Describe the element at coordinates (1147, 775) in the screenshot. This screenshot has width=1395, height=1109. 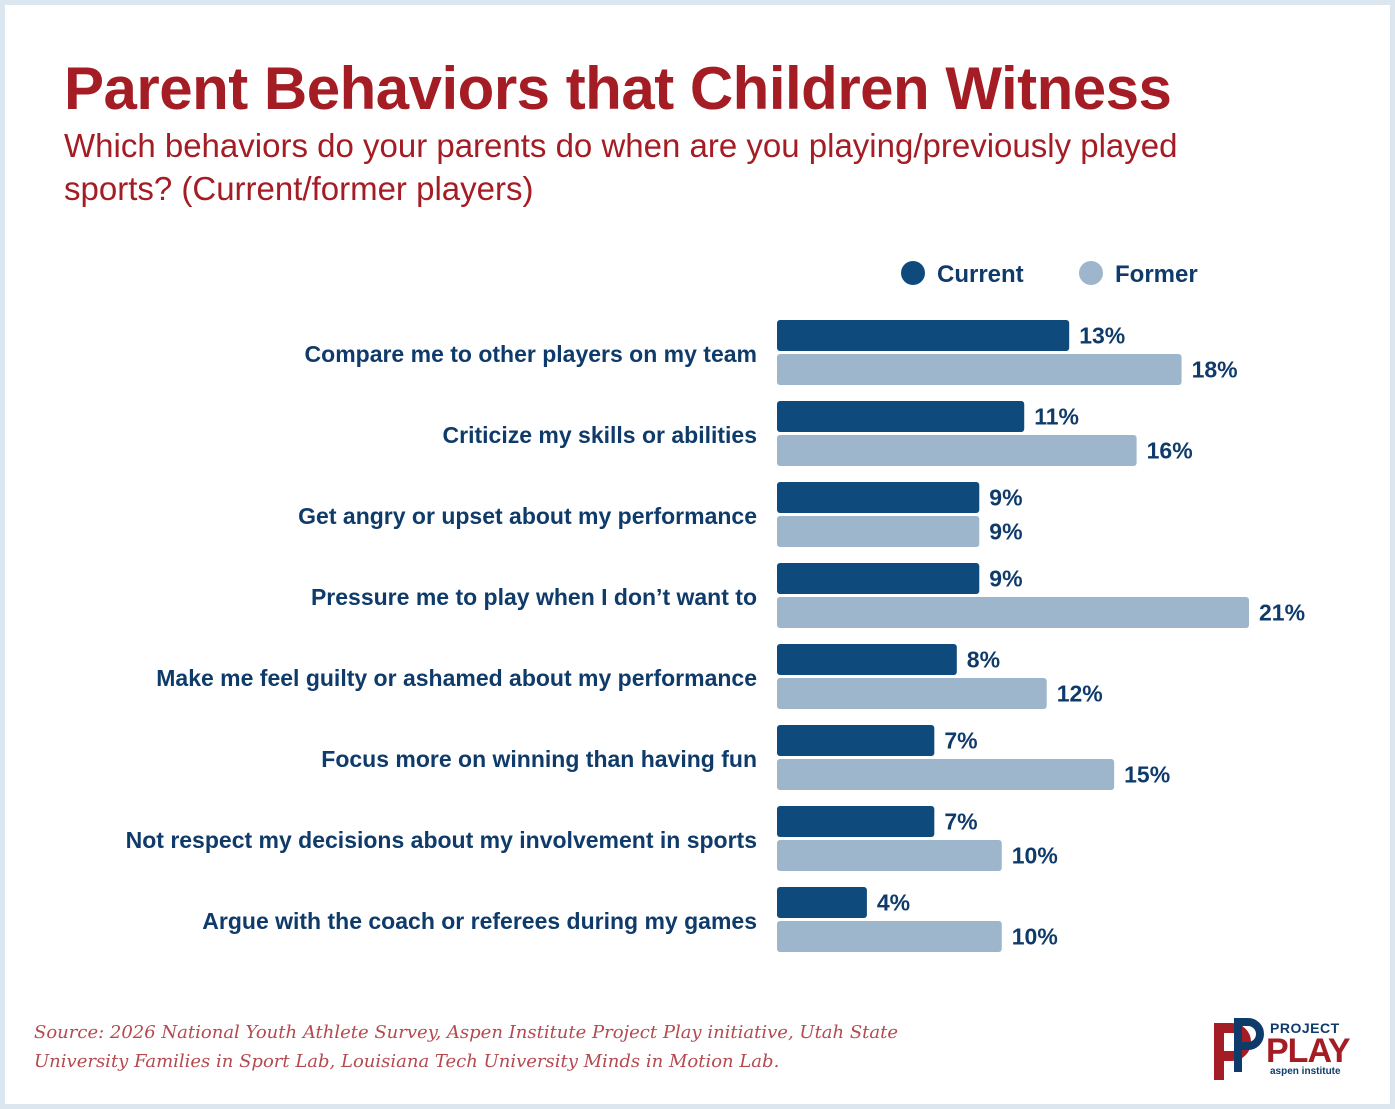
I see `value-label-former: 15%` at that location.